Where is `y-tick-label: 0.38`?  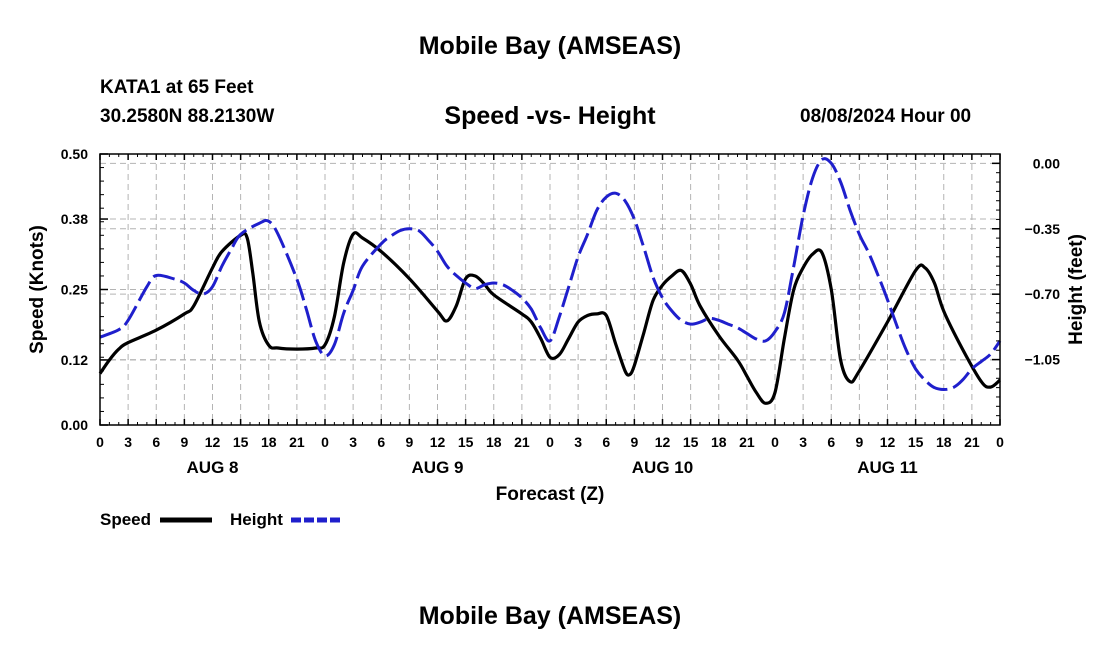 y-tick-label: 0.38 is located at coordinates (74, 219).